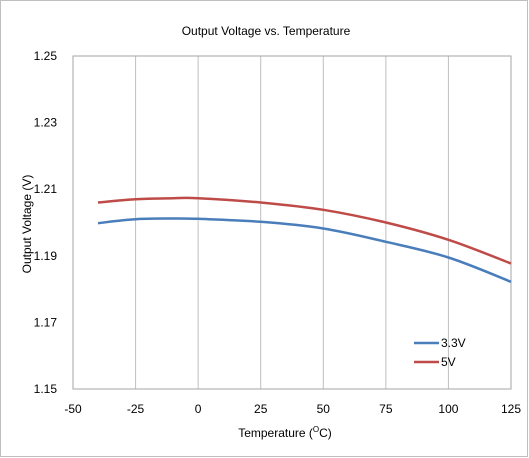 The image size is (529, 458). Describe the element at coordinates (266, 31) in the screenshot. I see `chart-title: Output Voltage vs. Temperature` at that location.